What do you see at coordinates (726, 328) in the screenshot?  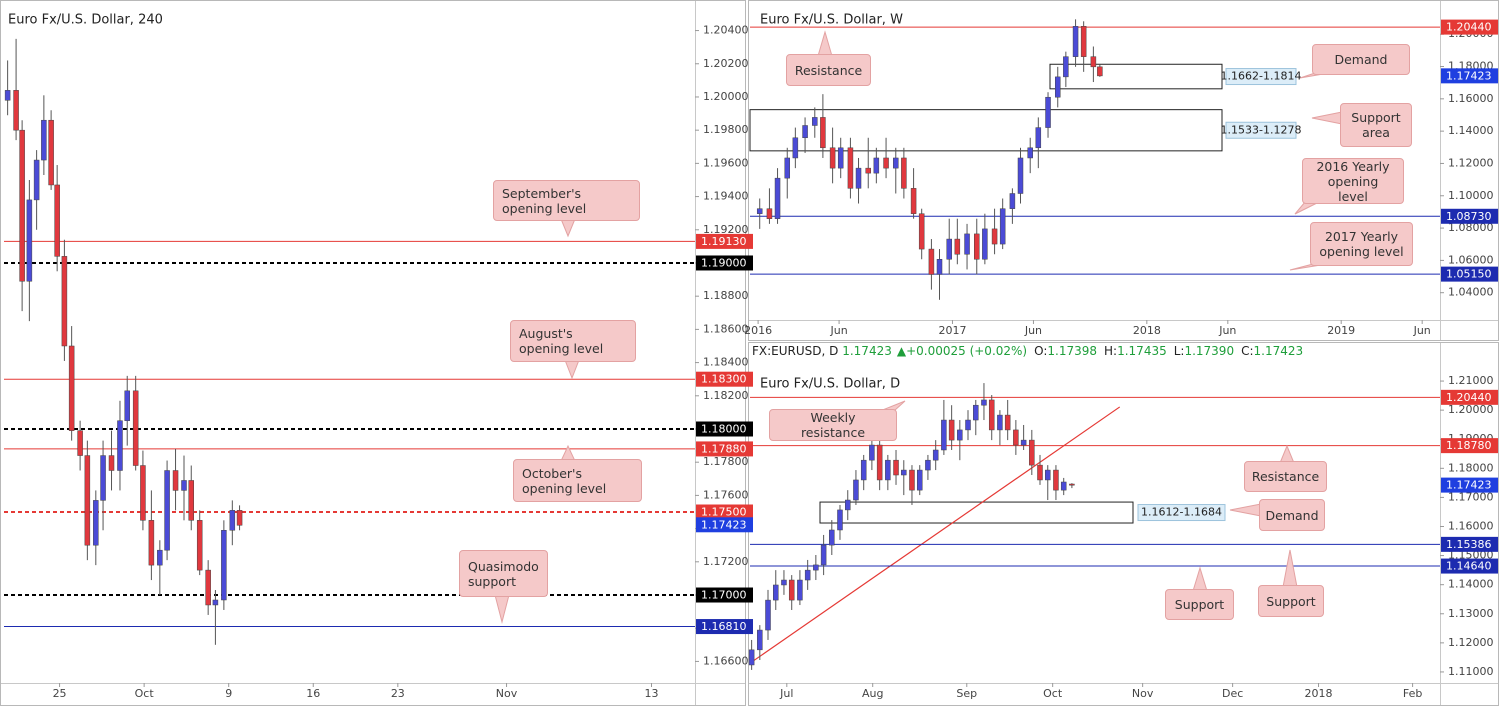 I see `y-tick-label: 1.18600` at bounding box center [726, 328].